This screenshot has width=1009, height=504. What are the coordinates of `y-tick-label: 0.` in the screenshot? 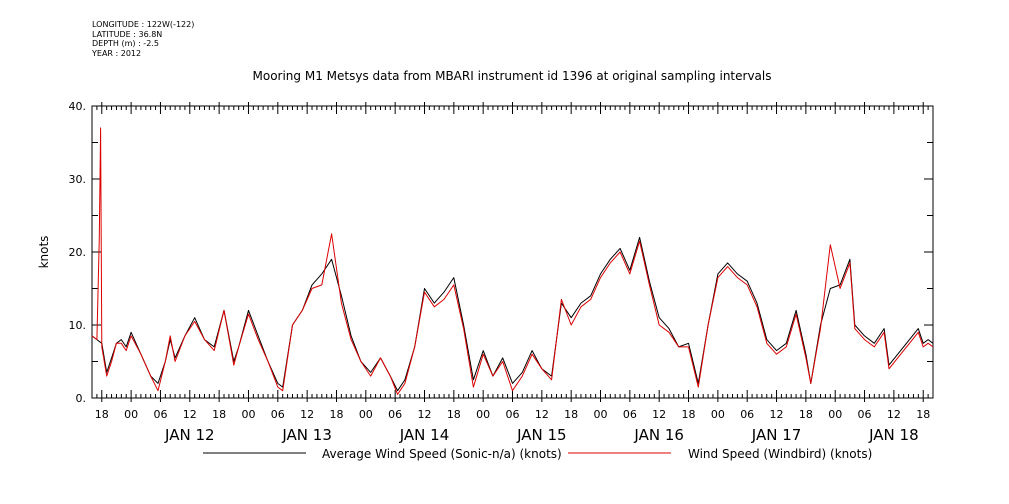 It's located at (81, 398).